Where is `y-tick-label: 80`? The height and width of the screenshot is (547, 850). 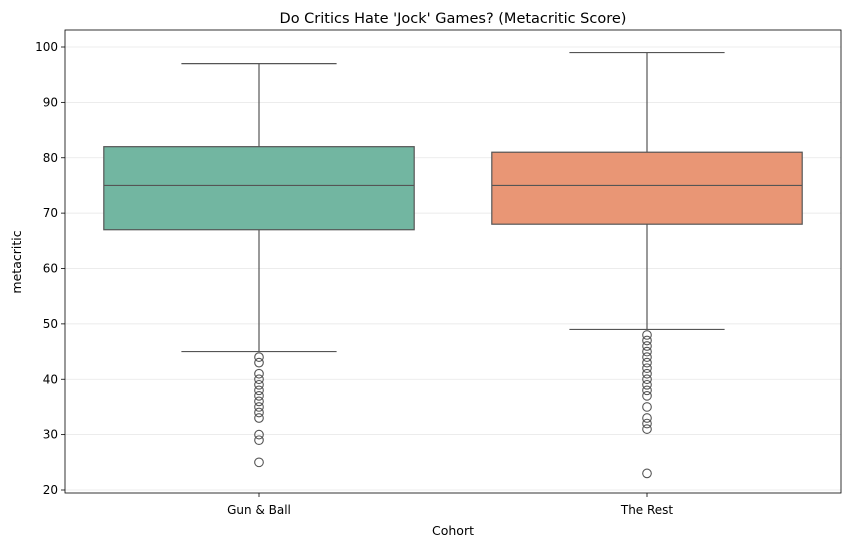
y-tick-label: 80 is located at coordinates (50, 158).